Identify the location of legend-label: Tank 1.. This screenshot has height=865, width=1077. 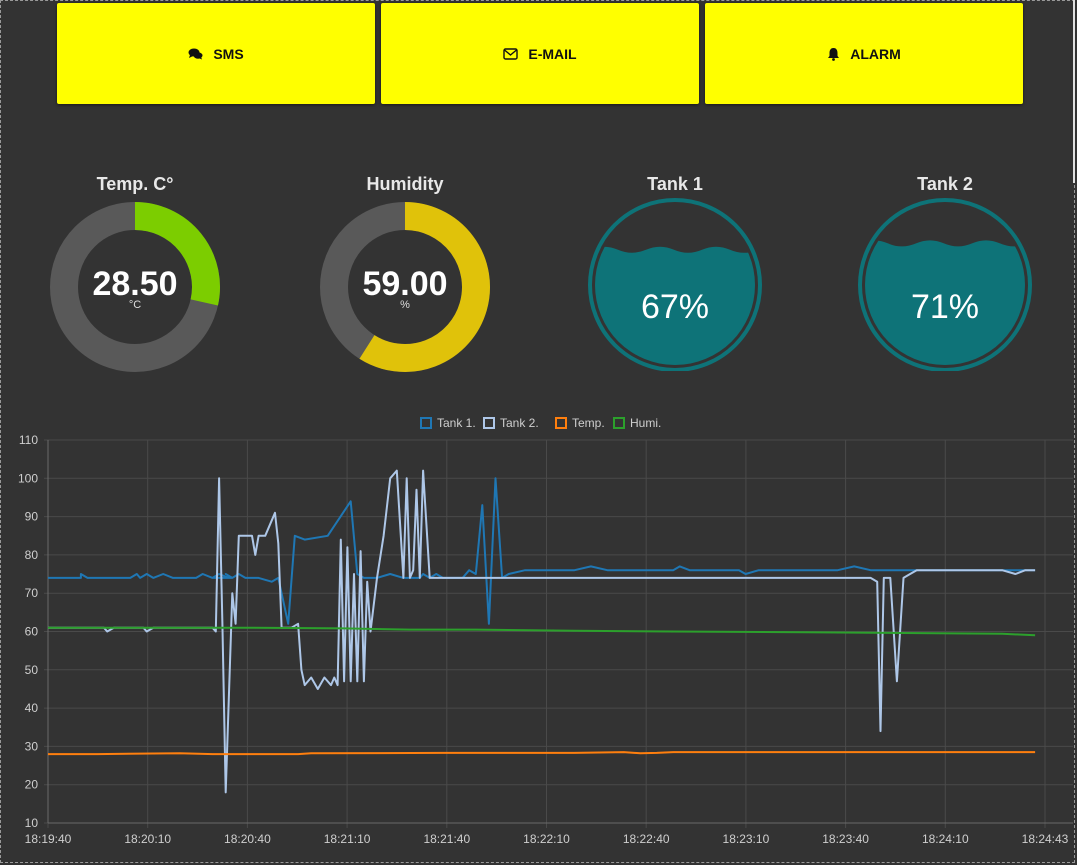
(456, 423).